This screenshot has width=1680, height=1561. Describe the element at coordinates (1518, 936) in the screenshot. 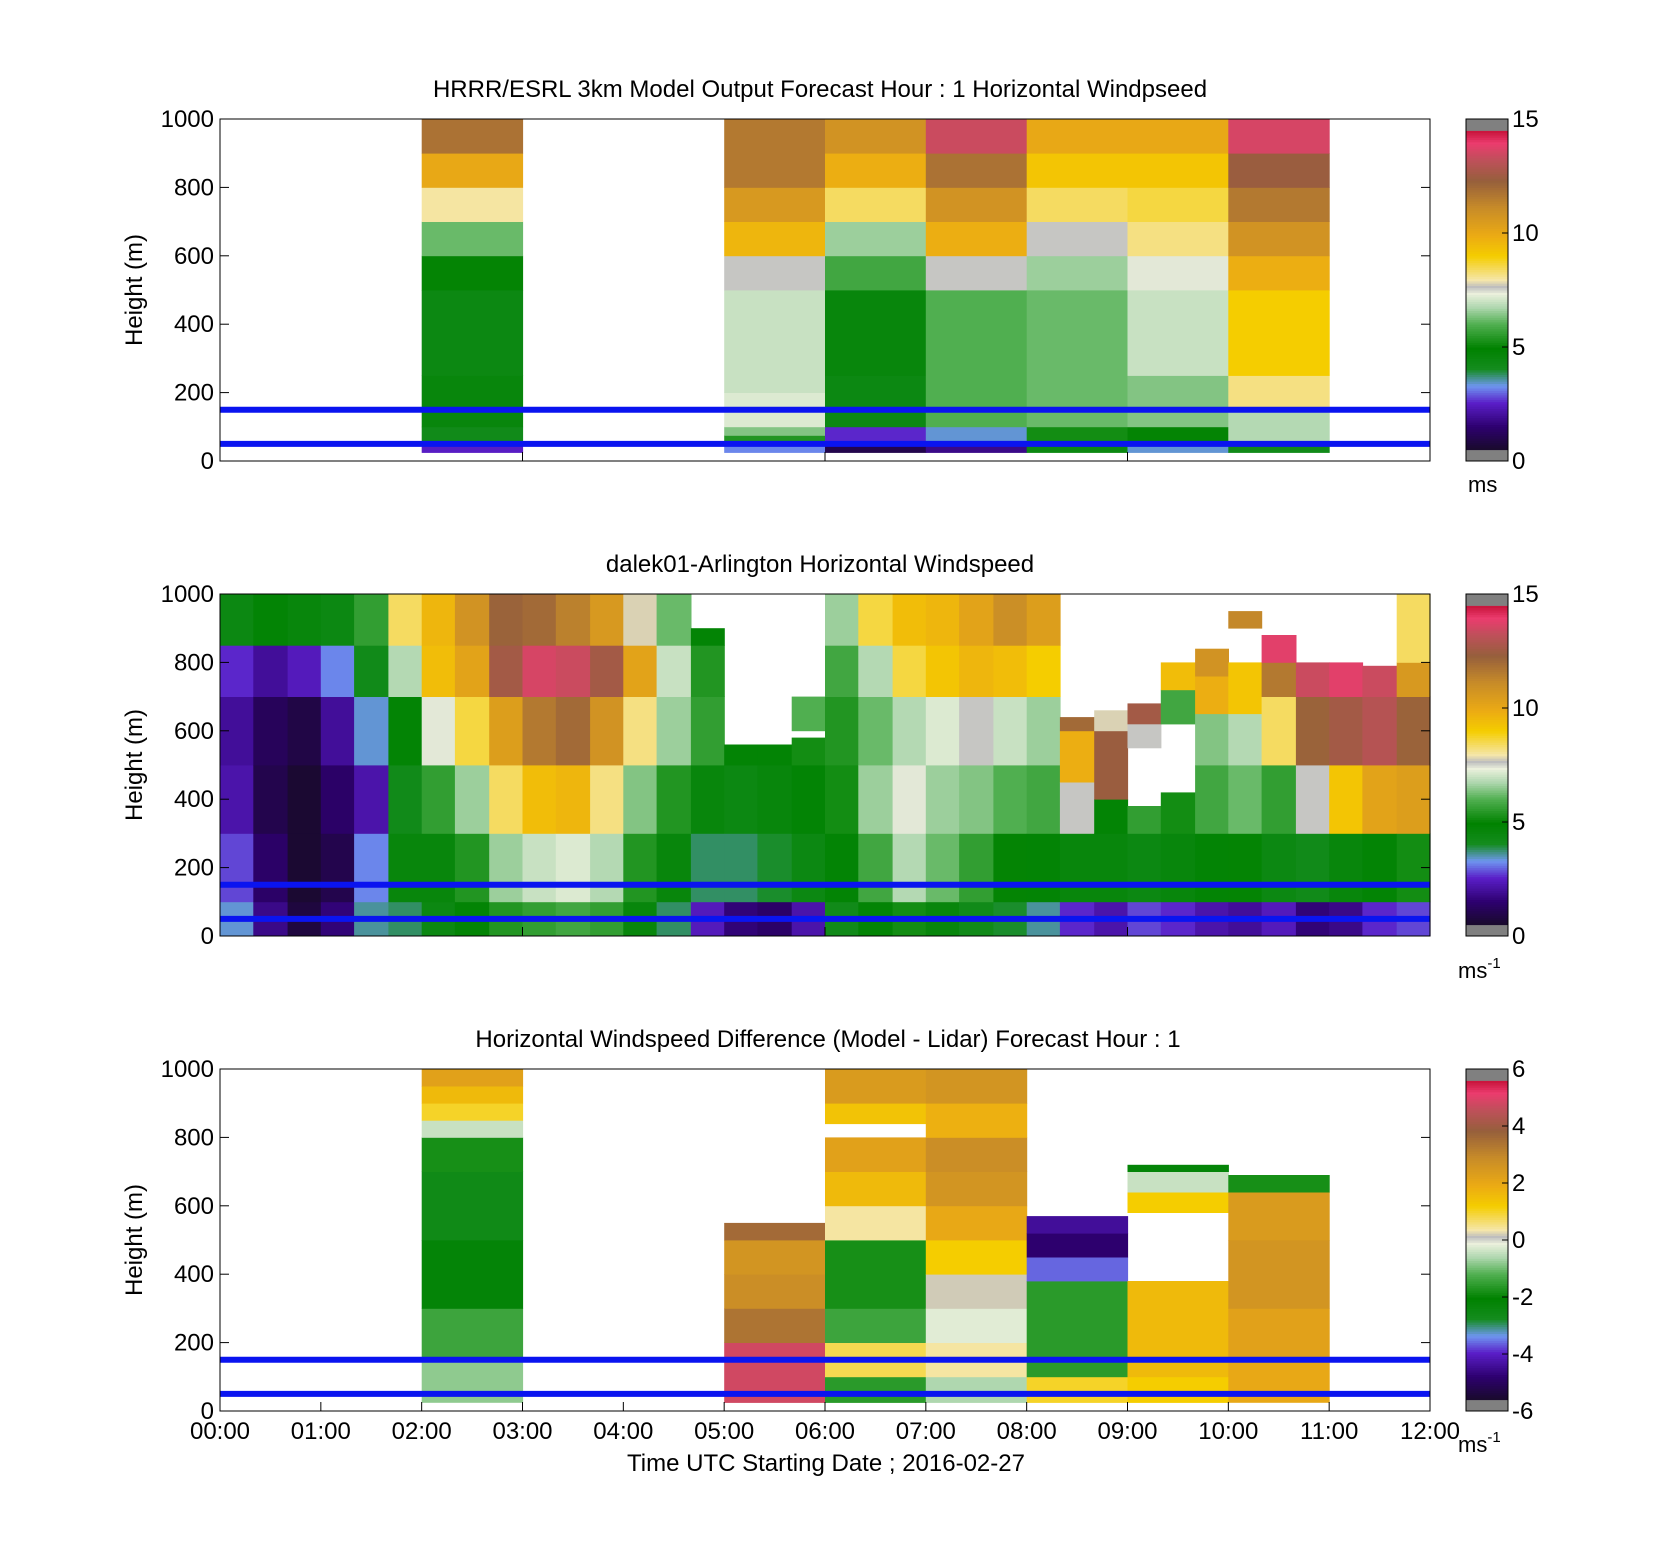

I see `panel-lidar-colorbar-tick-label: 0` at that location.